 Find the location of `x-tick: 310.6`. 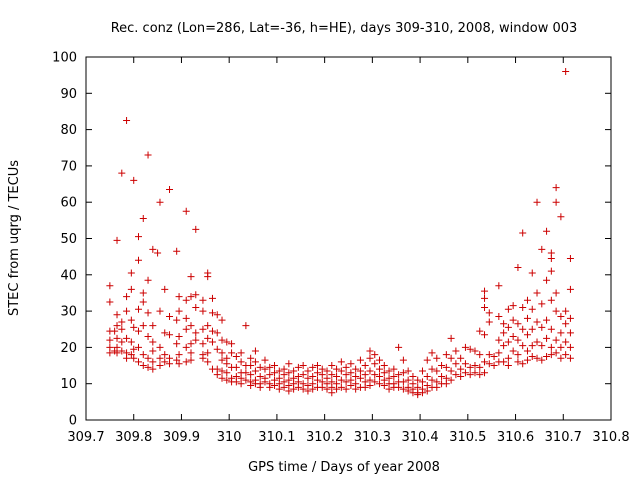

x-tick: 310.6 is located at coordinates (515, 251).